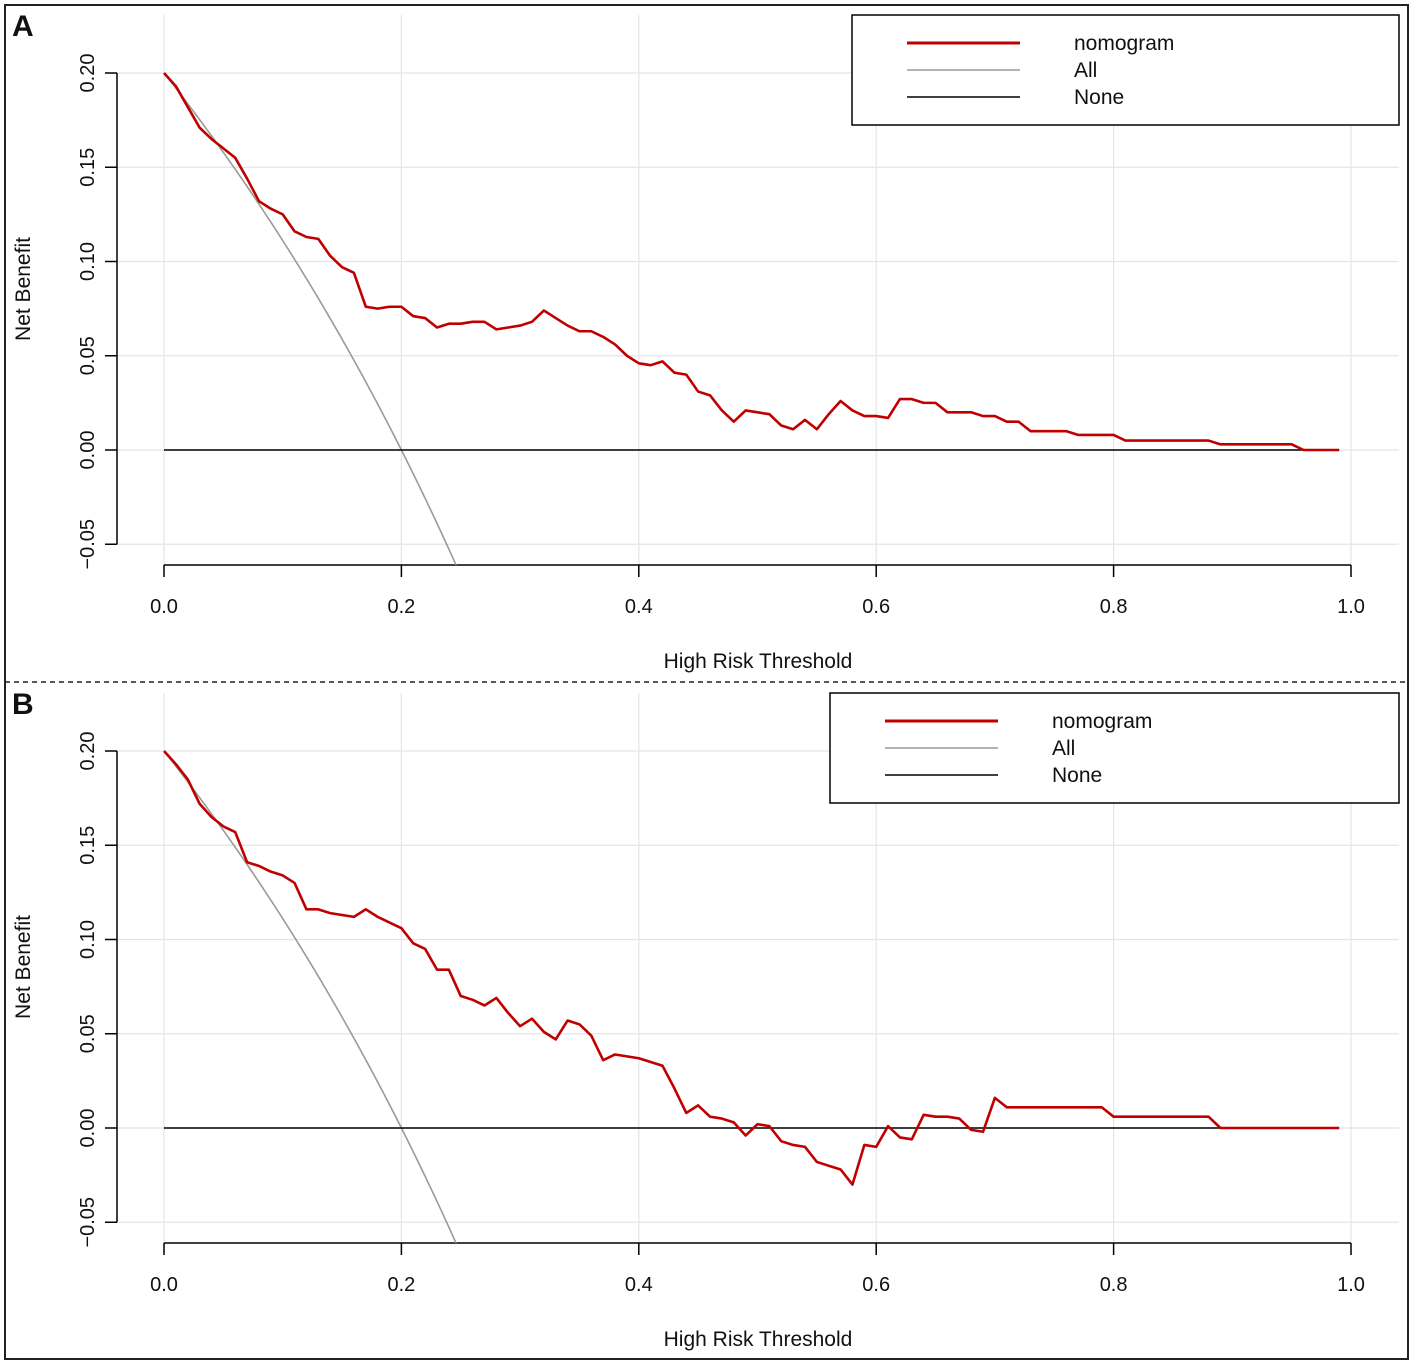 This screenshot has height=1365, width=1414. I want to click on panel-letter: A, so click(23, 26).